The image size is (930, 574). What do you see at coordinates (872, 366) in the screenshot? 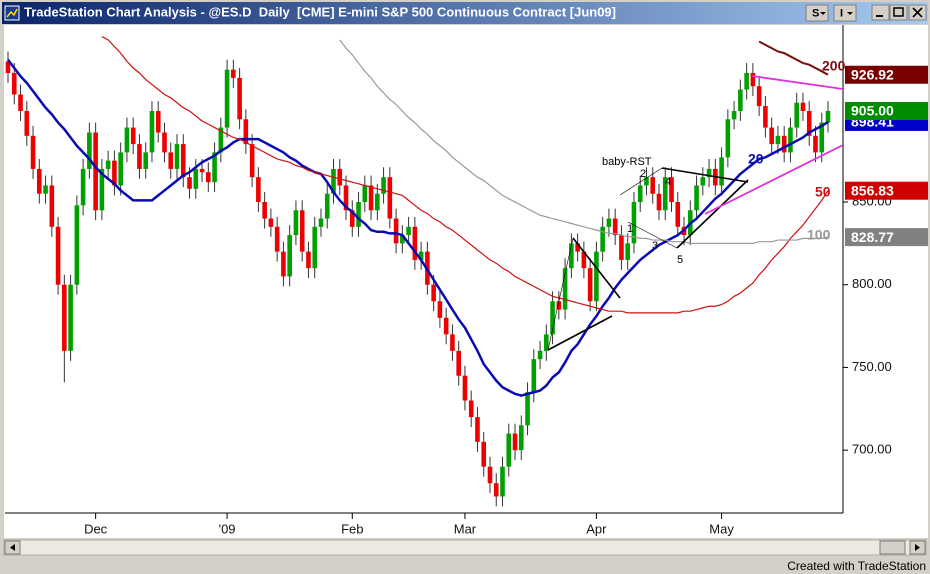
I see `y-tick-label: 750.00` at bounding box center [872, 366].